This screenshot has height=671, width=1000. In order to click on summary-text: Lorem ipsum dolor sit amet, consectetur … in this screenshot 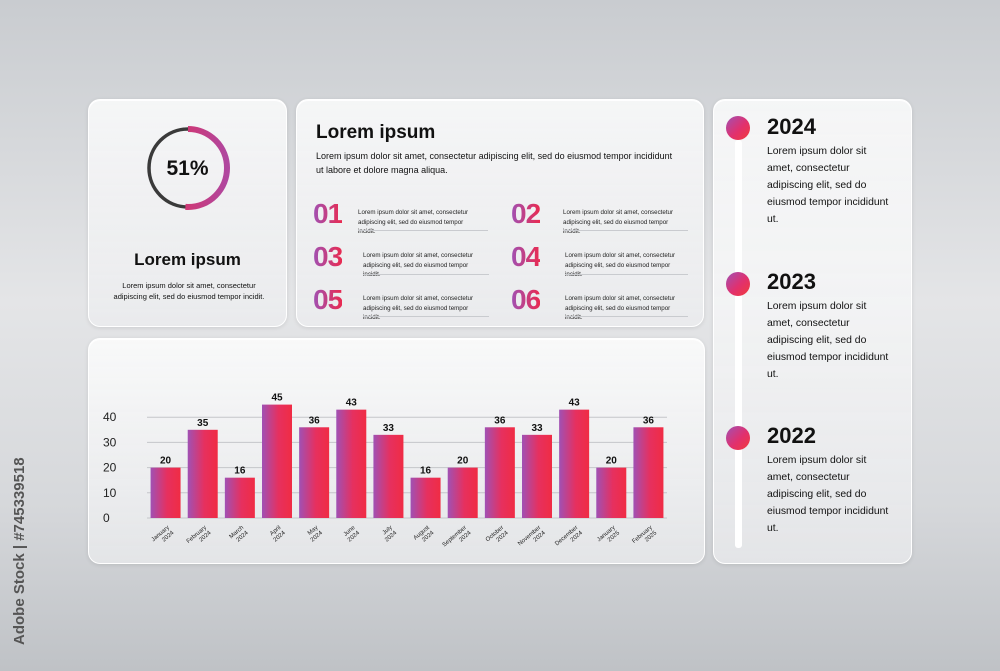, I will do `click(189, 291)`.